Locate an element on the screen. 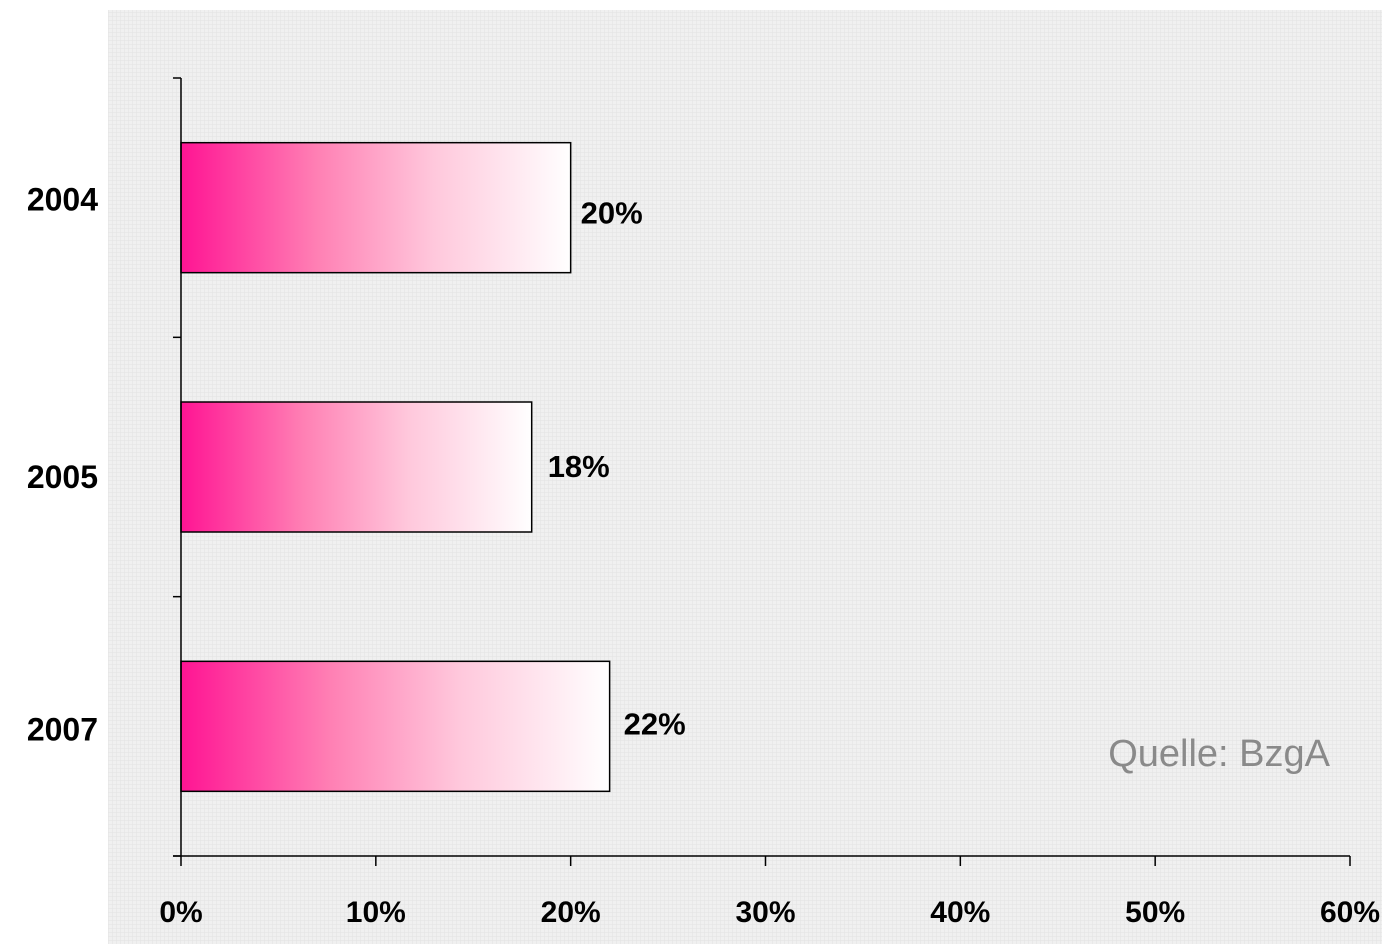  source-note: Quelle: BzgA is located at coordinates (1219, 754).